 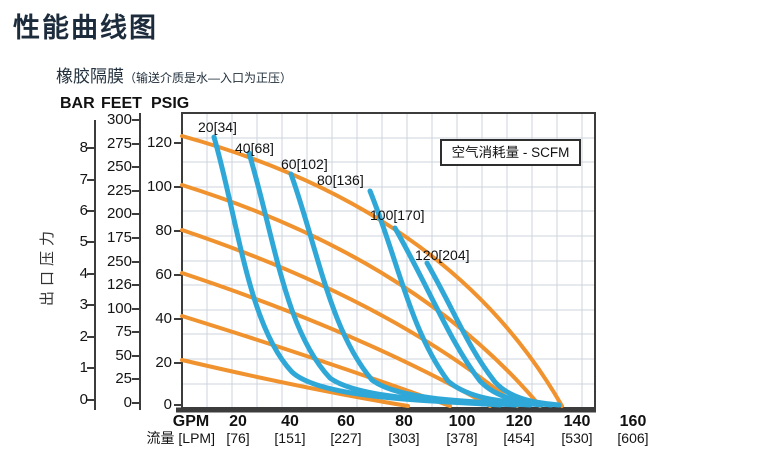 I want to click on legend-box: 空气消耗量 - SCFM, so click(x=510, y=152).